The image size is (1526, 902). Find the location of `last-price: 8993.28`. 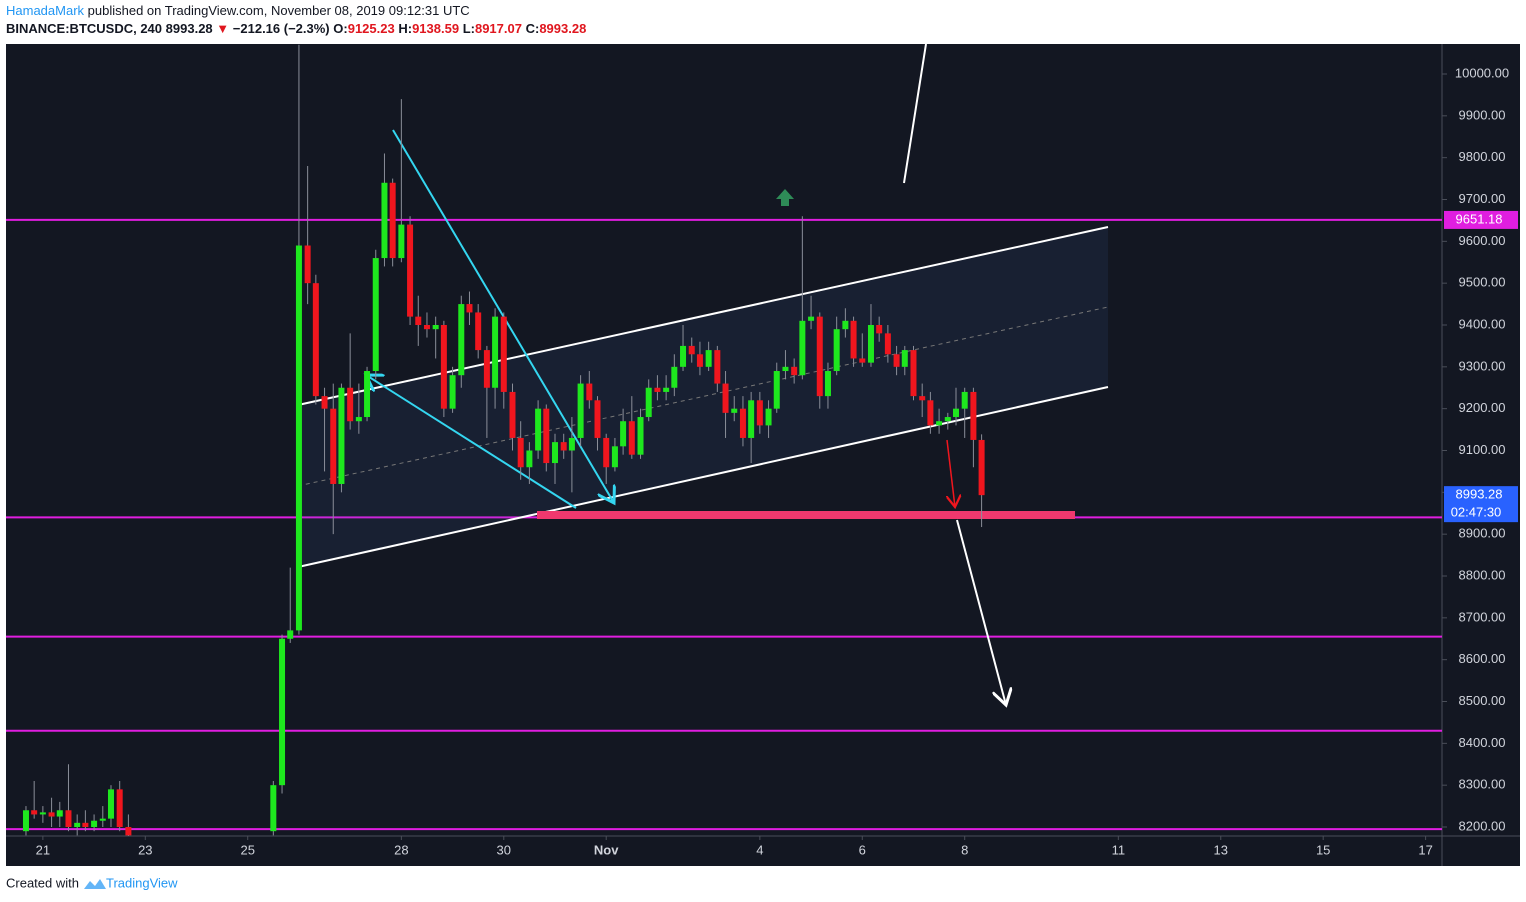

last-price: 8993.28 is located at coordinates (189, 28).